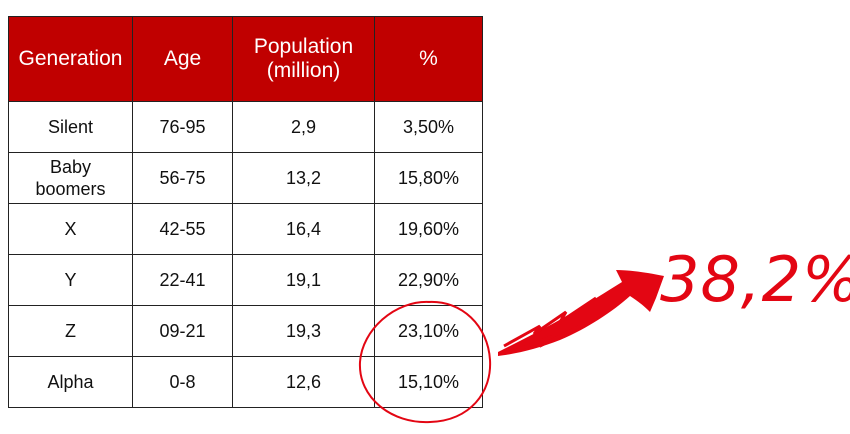 This screenshot has height=434, width=850. Describe the element at coordinates (182, 331) in the screenshot. I see `cell-age: 09-21` at that location.